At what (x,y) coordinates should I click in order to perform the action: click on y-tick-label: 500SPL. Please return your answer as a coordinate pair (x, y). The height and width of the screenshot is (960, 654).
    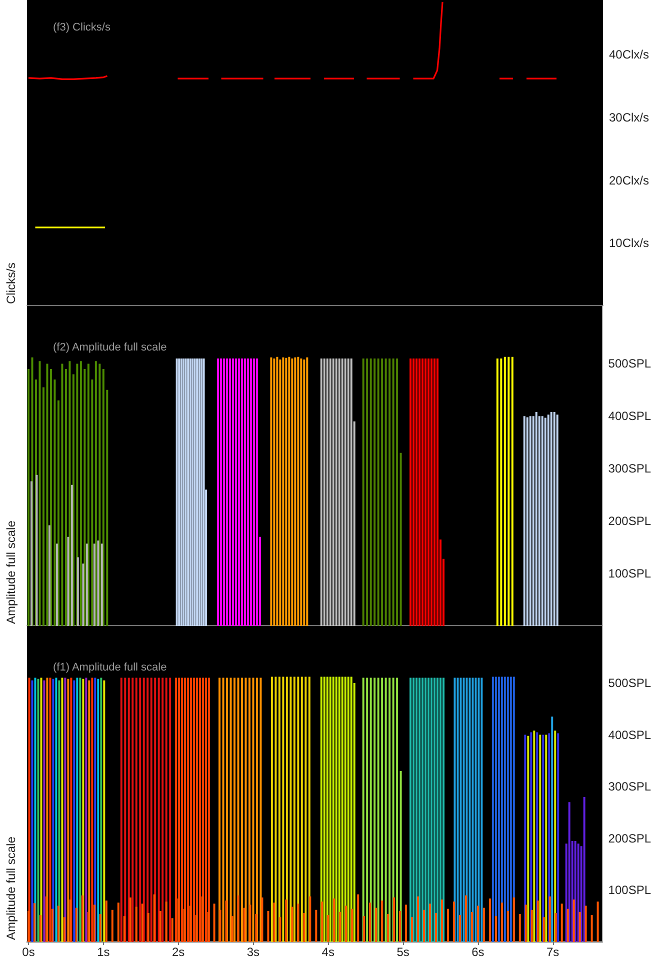
    Looking at the image, I should click on (630, 683).